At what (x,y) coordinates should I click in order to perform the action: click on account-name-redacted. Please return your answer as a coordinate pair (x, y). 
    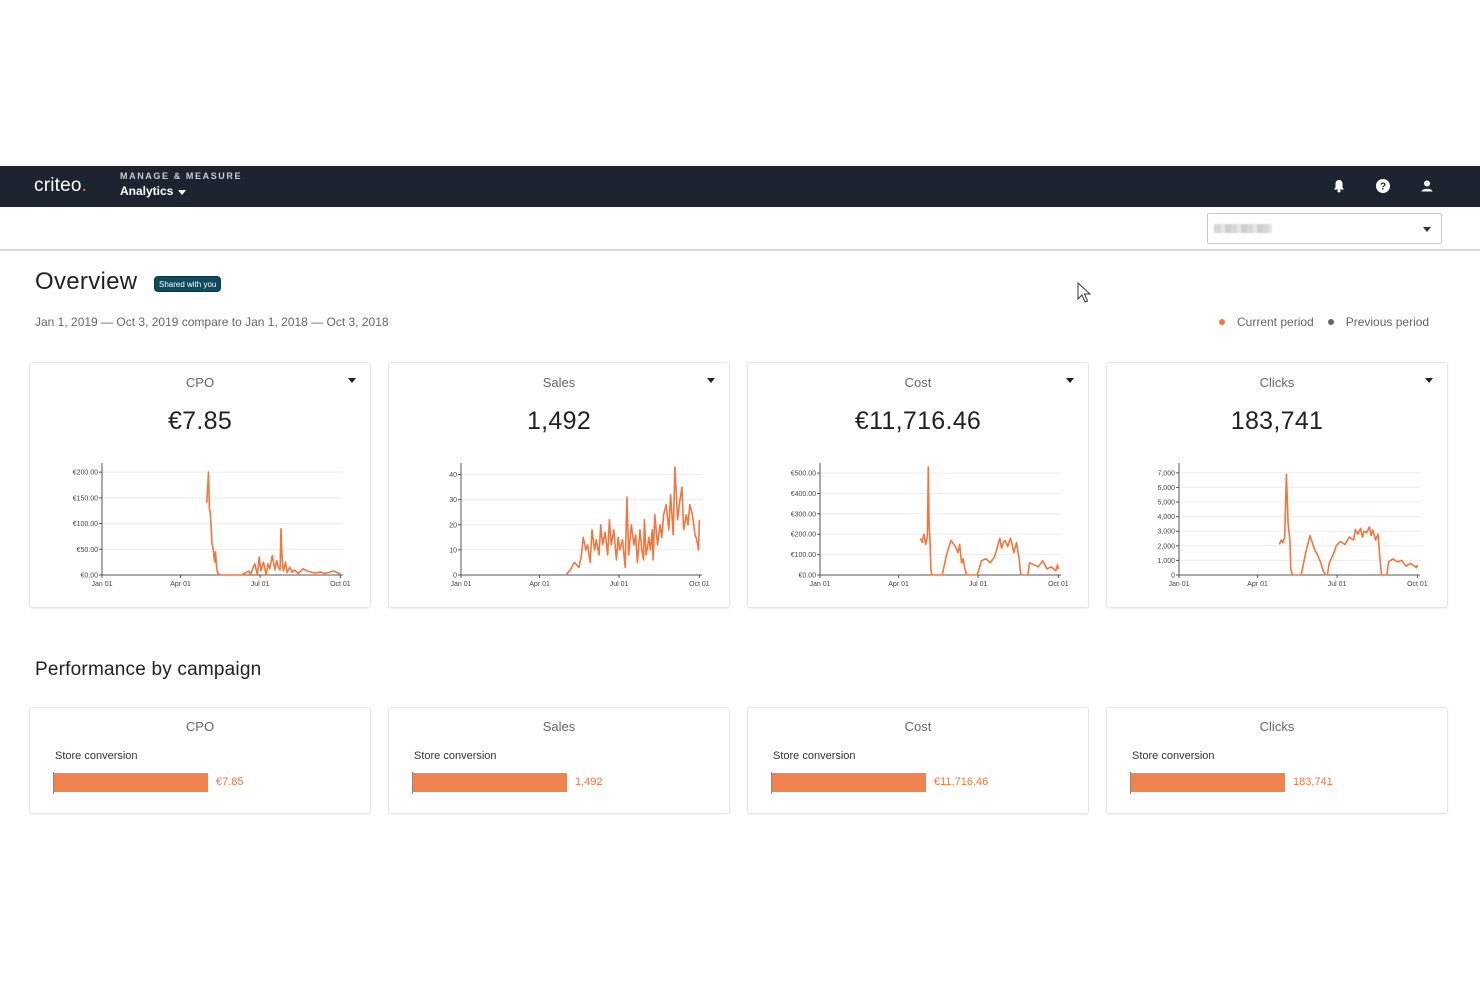
    Looking at the image, I should click on (1243, 228).